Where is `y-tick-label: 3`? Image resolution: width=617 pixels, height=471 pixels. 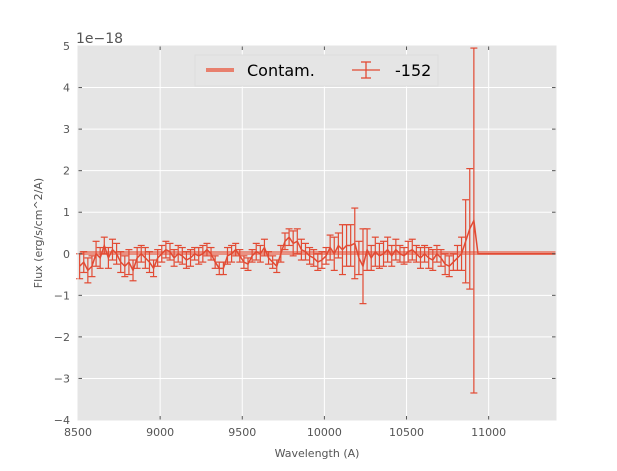
y-tick-label: 3 is located at coordinates (66, 129).